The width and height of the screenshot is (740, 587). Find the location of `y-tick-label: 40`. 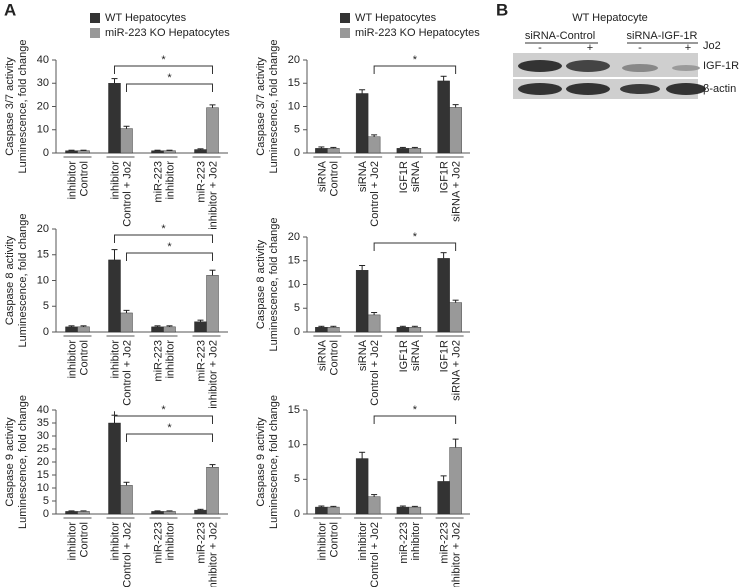

y-tick-label: 40 is located at coordinates (43, 60).